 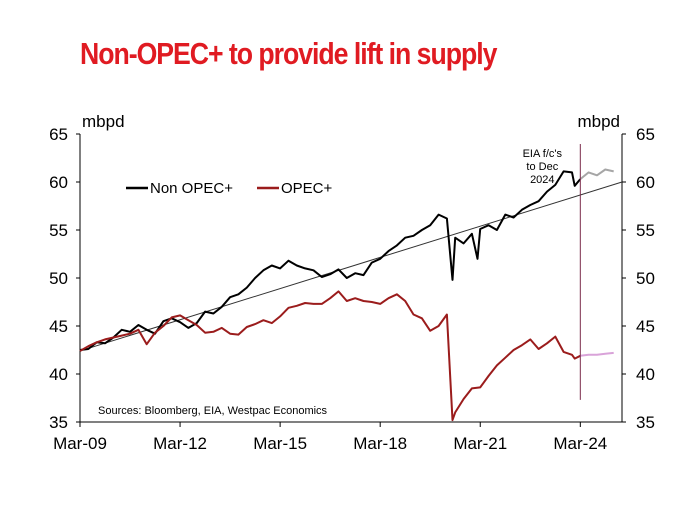 What do you see at coordinates (596, 174) in the screenshot?
I see `series-forecast-non-opec` at bounding box center [596, 174].